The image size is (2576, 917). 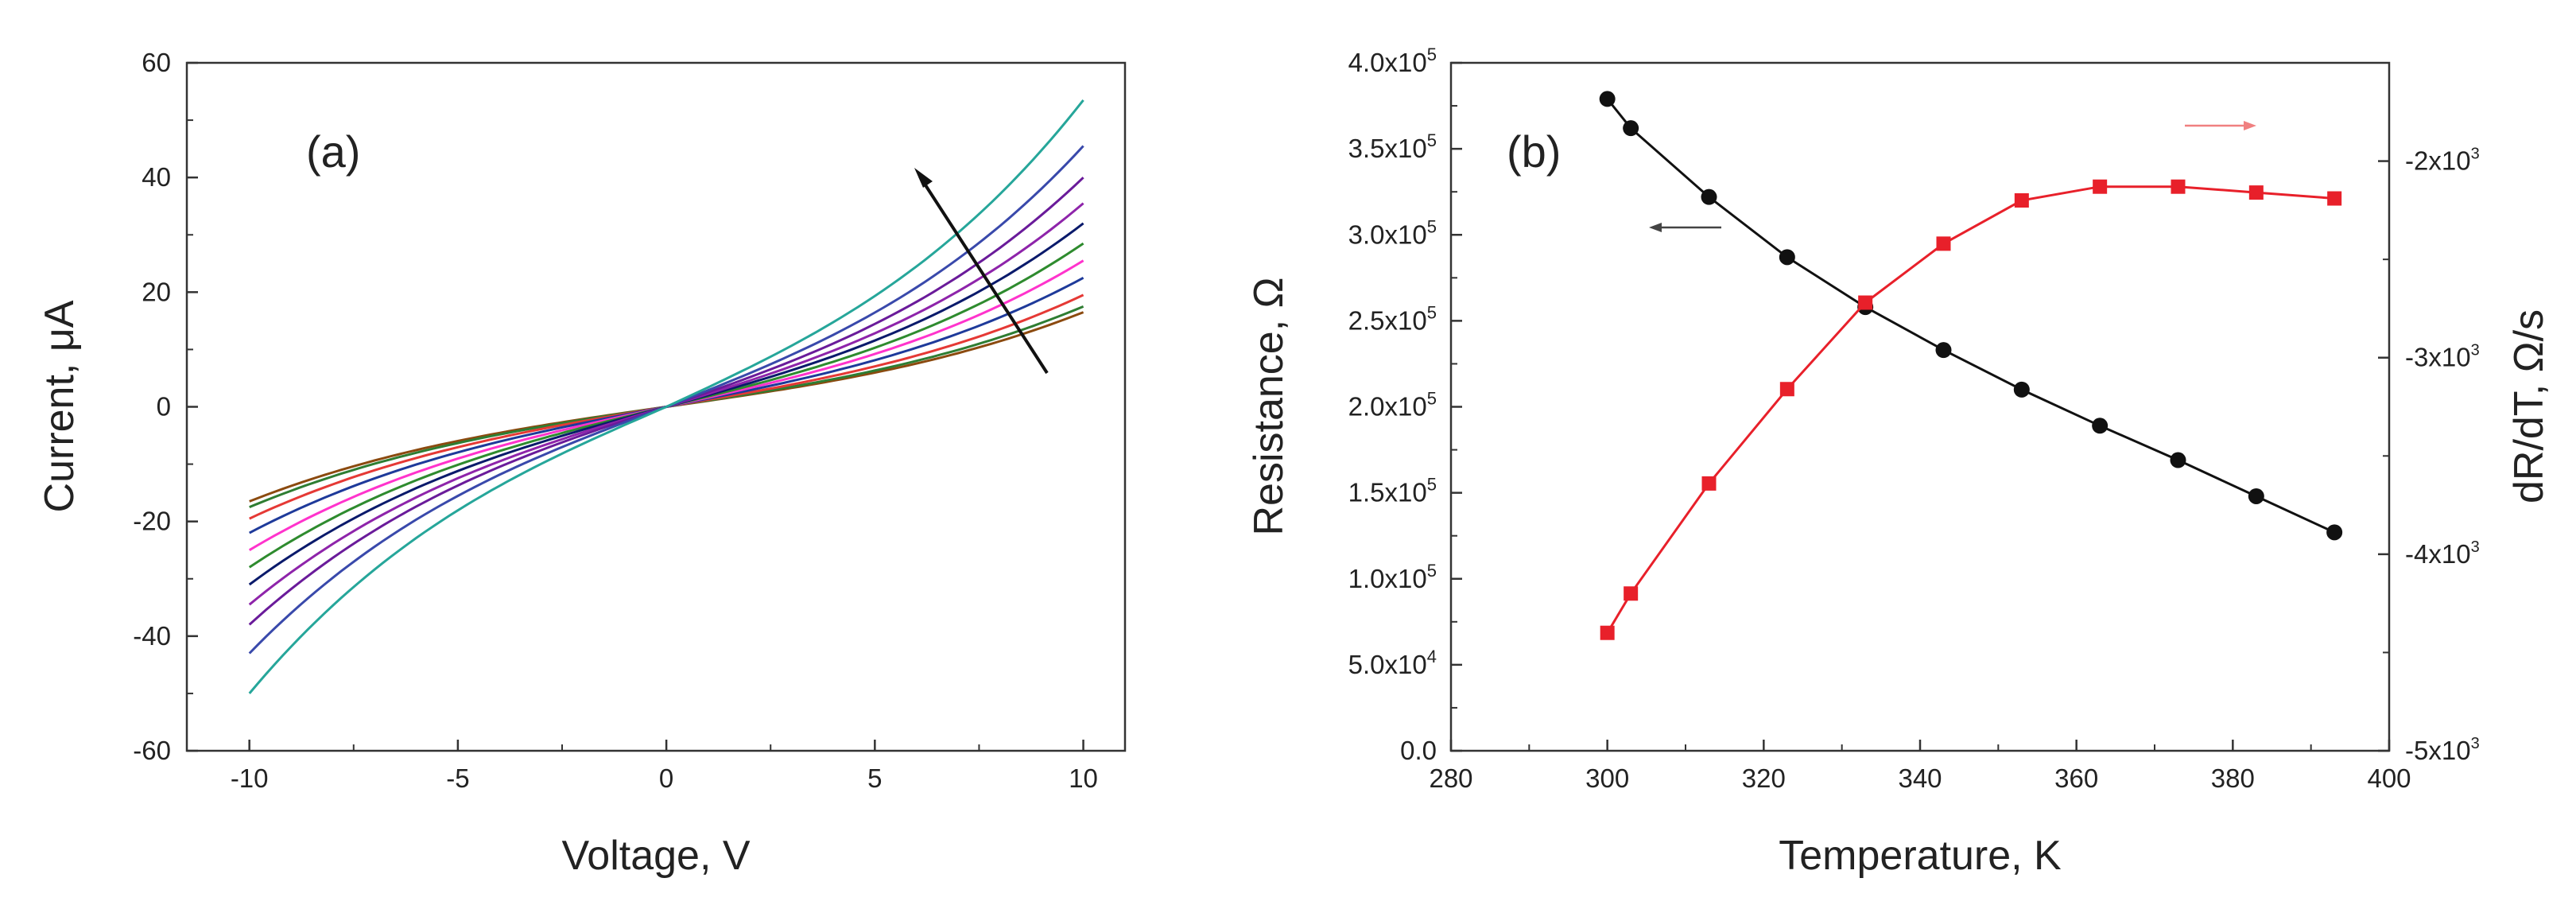 I want to click on y-tick-label: -20, so click(x=152, y=521).